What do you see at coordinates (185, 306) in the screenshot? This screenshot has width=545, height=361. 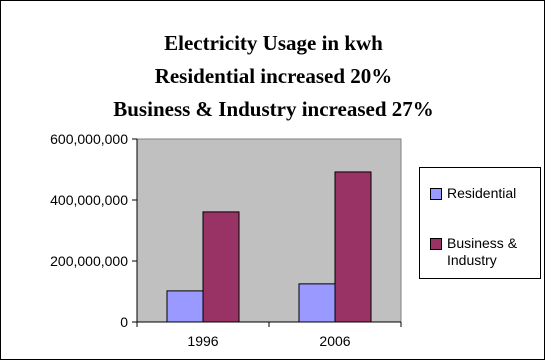 I see `bar-residential-1996` at bounding box center [185, 306].